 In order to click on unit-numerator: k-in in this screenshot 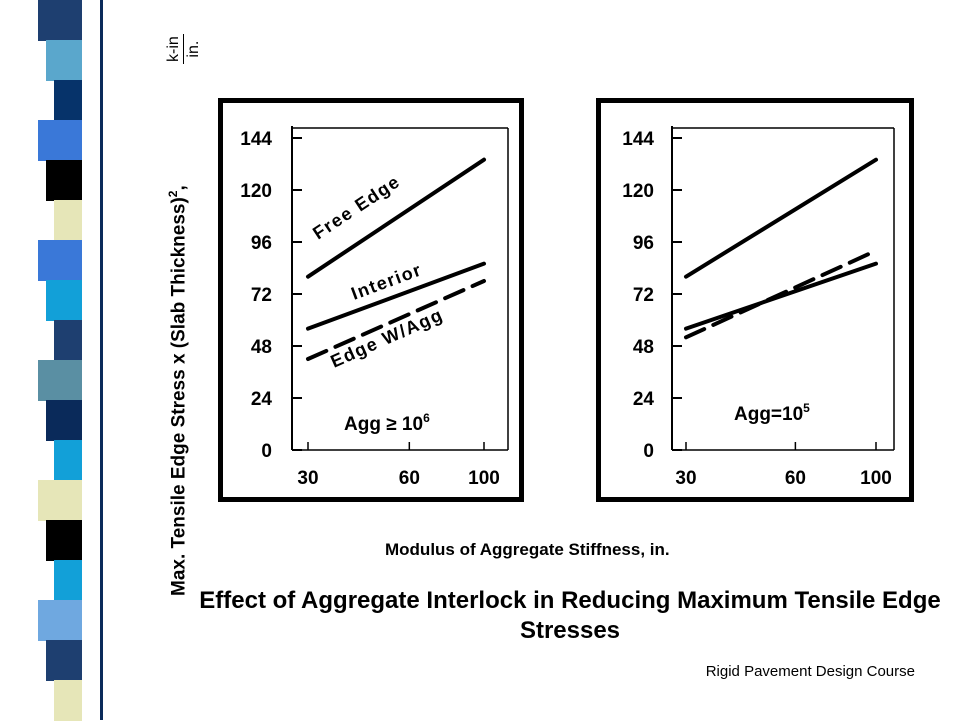, I will do `click(174, 49)`.